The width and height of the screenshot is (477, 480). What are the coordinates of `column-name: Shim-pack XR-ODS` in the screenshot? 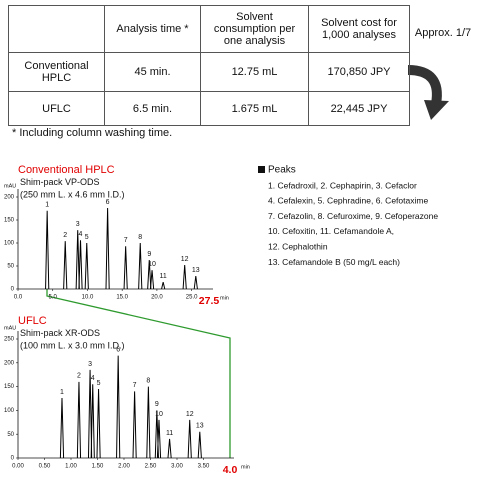 It's located at (60, 333).